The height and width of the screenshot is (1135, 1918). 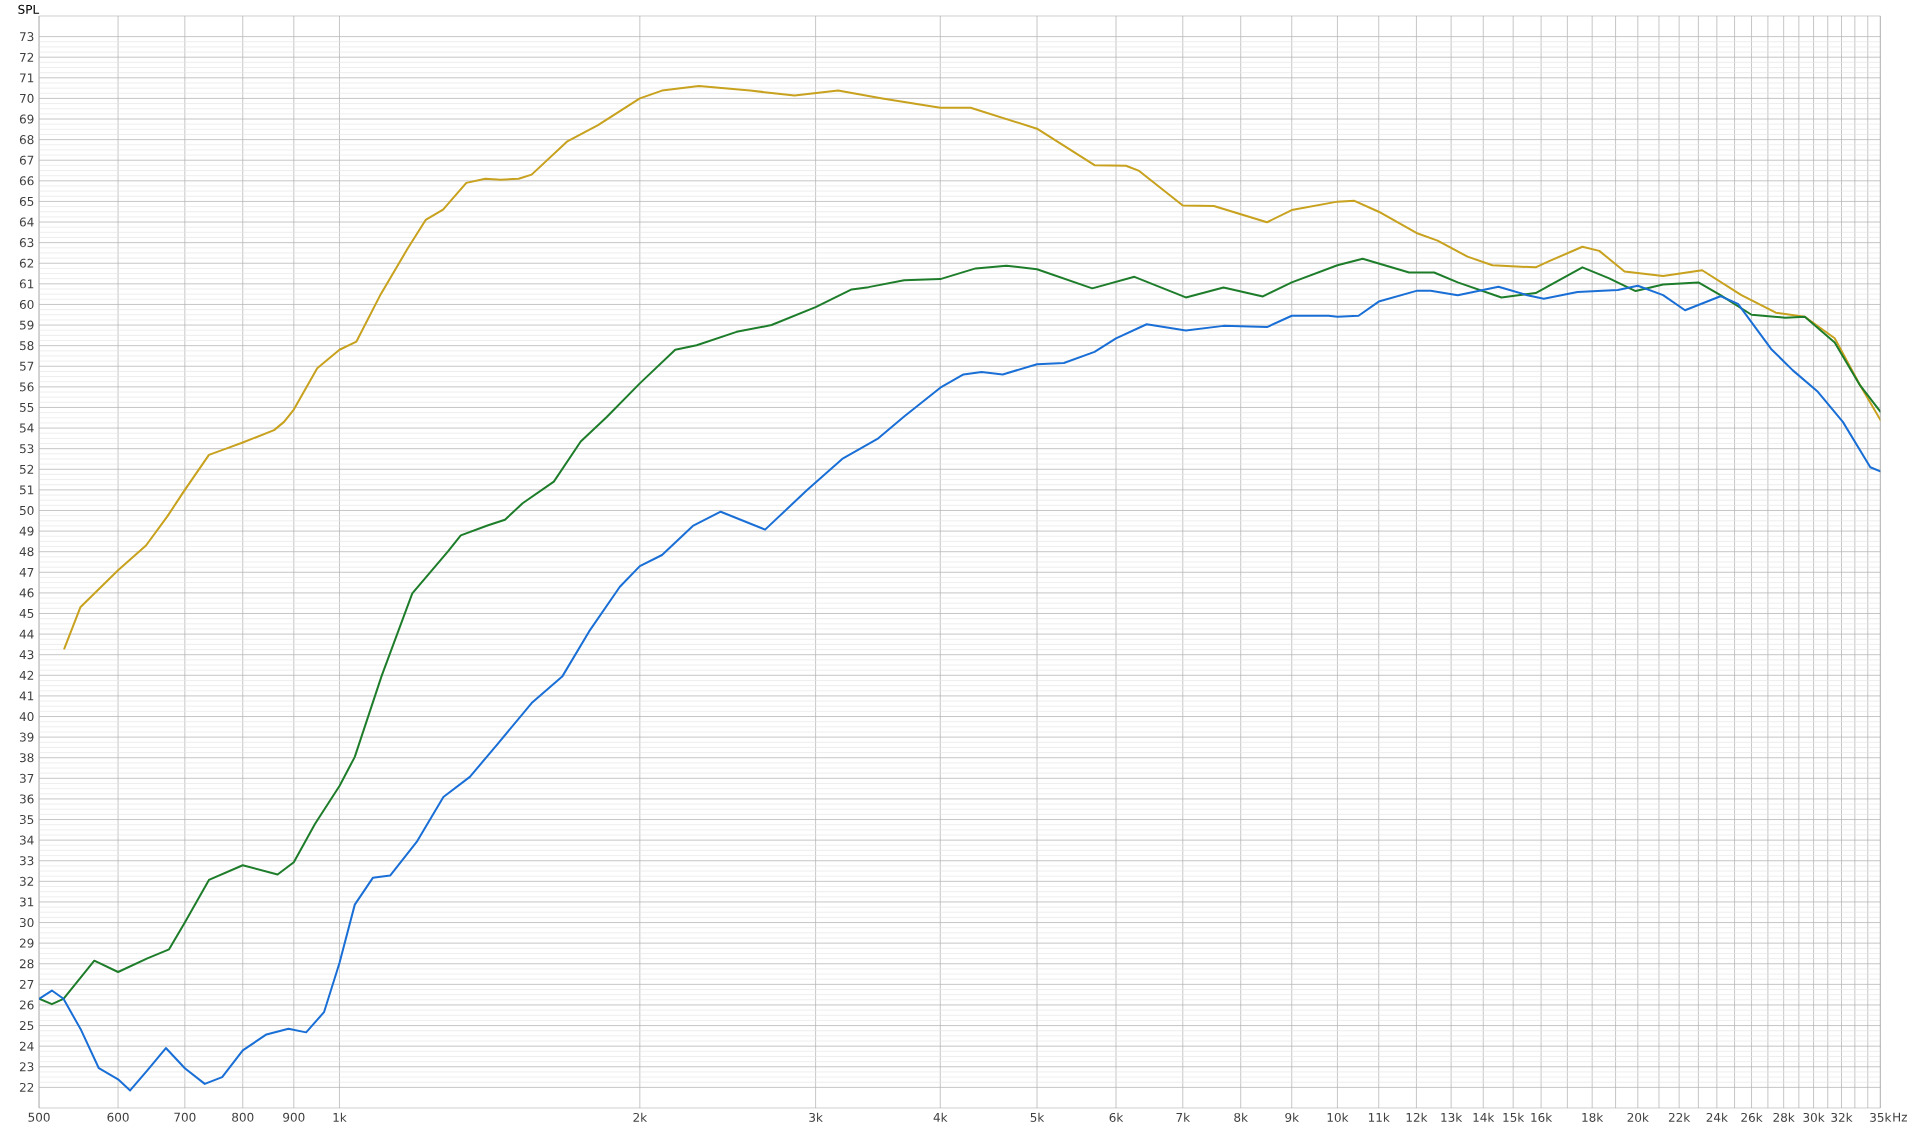 I want to click on y-tick-label: 68, so click(x=26, y=140).